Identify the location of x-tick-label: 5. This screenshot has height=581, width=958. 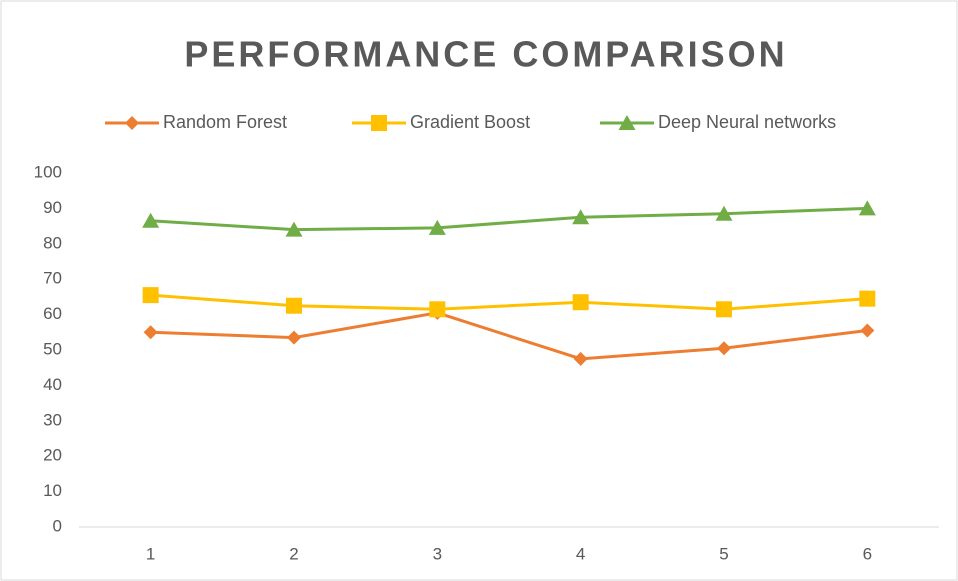
(723, 553).